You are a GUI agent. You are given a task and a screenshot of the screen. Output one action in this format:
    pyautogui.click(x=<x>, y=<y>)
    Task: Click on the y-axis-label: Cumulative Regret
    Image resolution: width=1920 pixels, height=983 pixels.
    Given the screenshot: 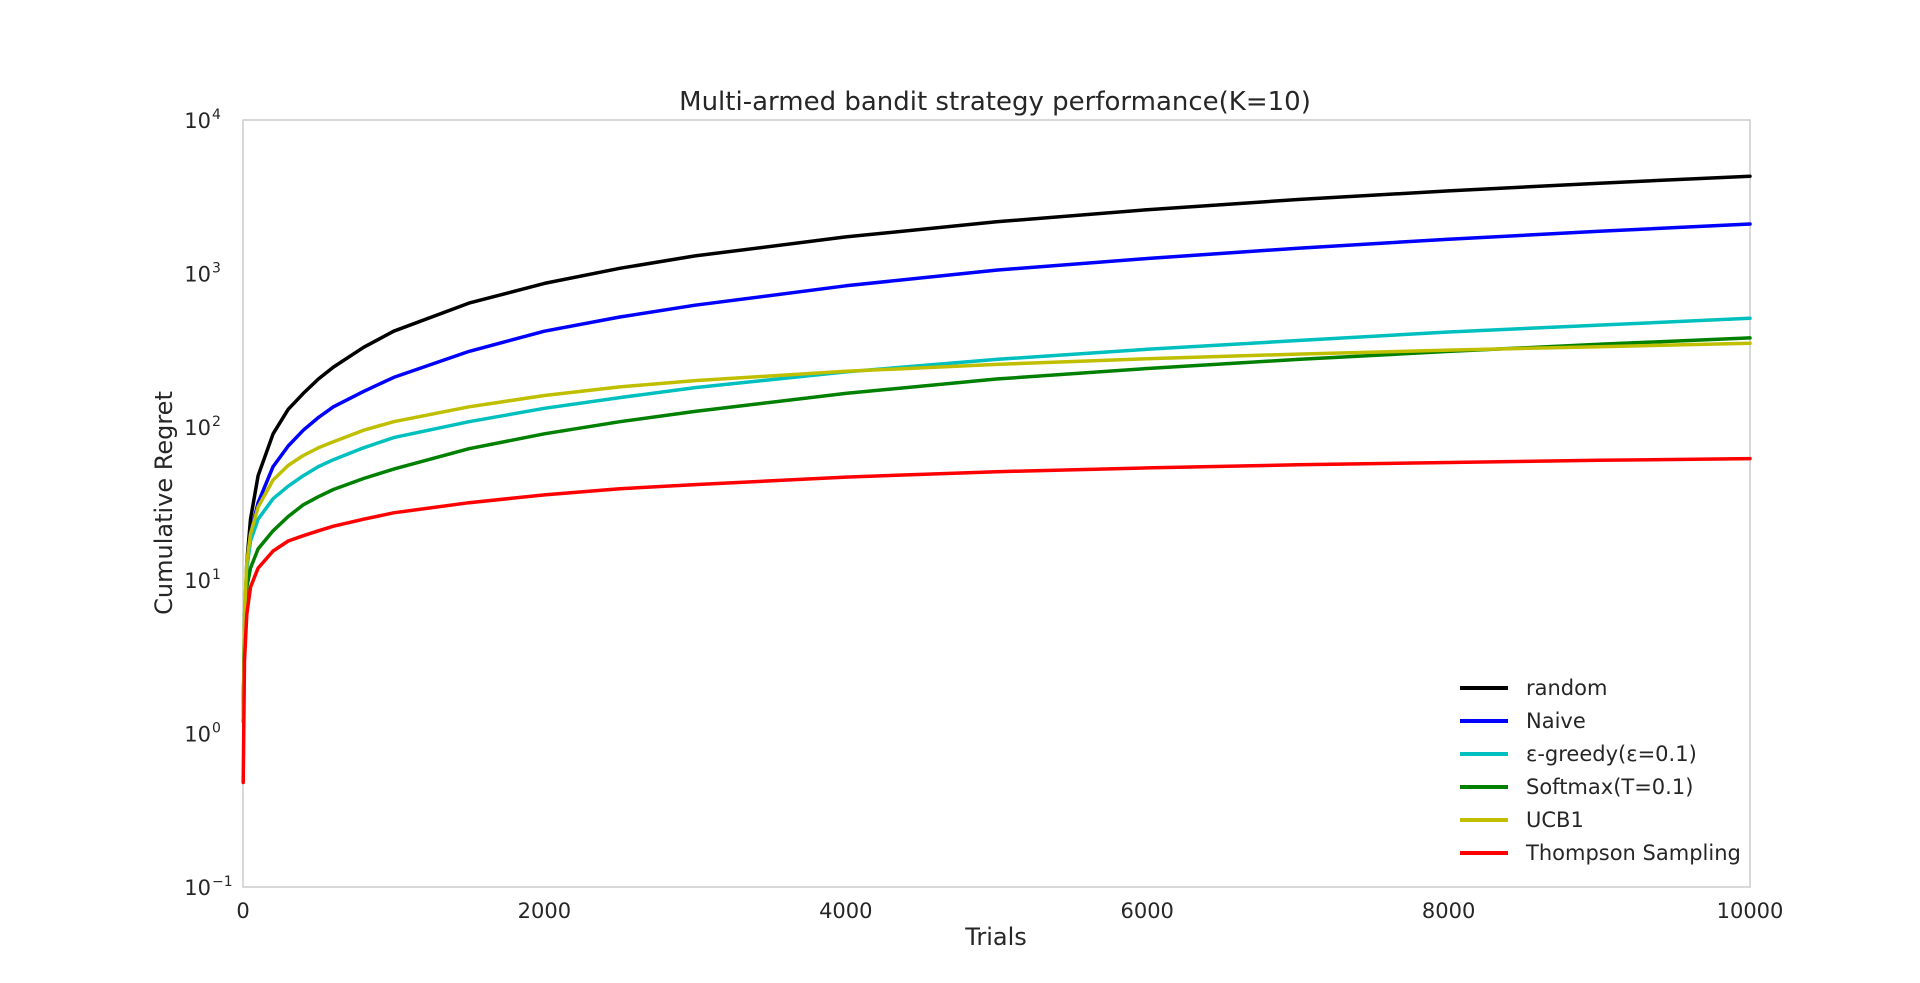 What is the action you would take?
    pyautogui.click(x=164, y=503)
    